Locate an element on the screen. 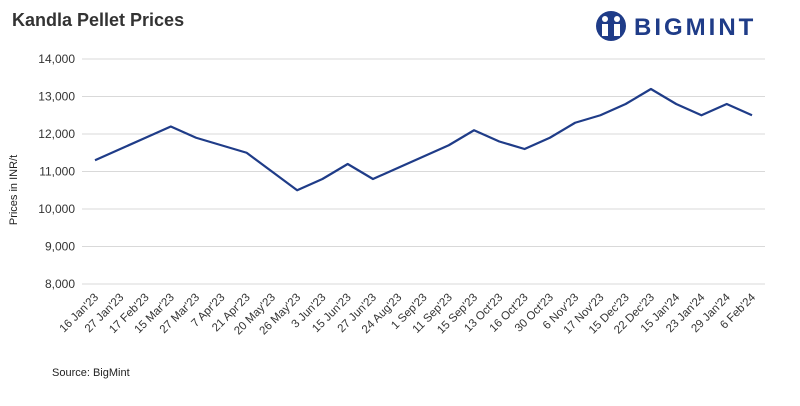 This screenshot has width=800, height=406. logo-text: BIGMINT is located at coordinates (695, 27).